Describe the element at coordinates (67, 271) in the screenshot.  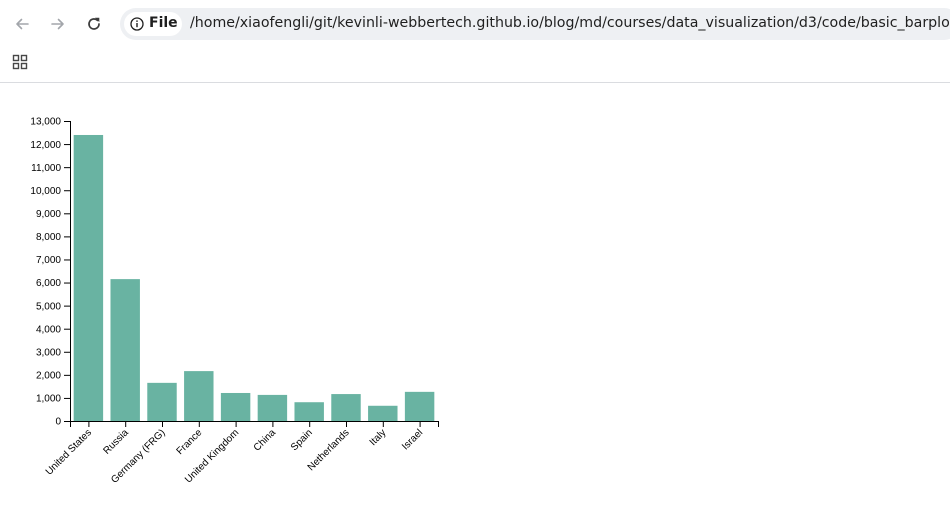
I see `y-axis-line` at that location.